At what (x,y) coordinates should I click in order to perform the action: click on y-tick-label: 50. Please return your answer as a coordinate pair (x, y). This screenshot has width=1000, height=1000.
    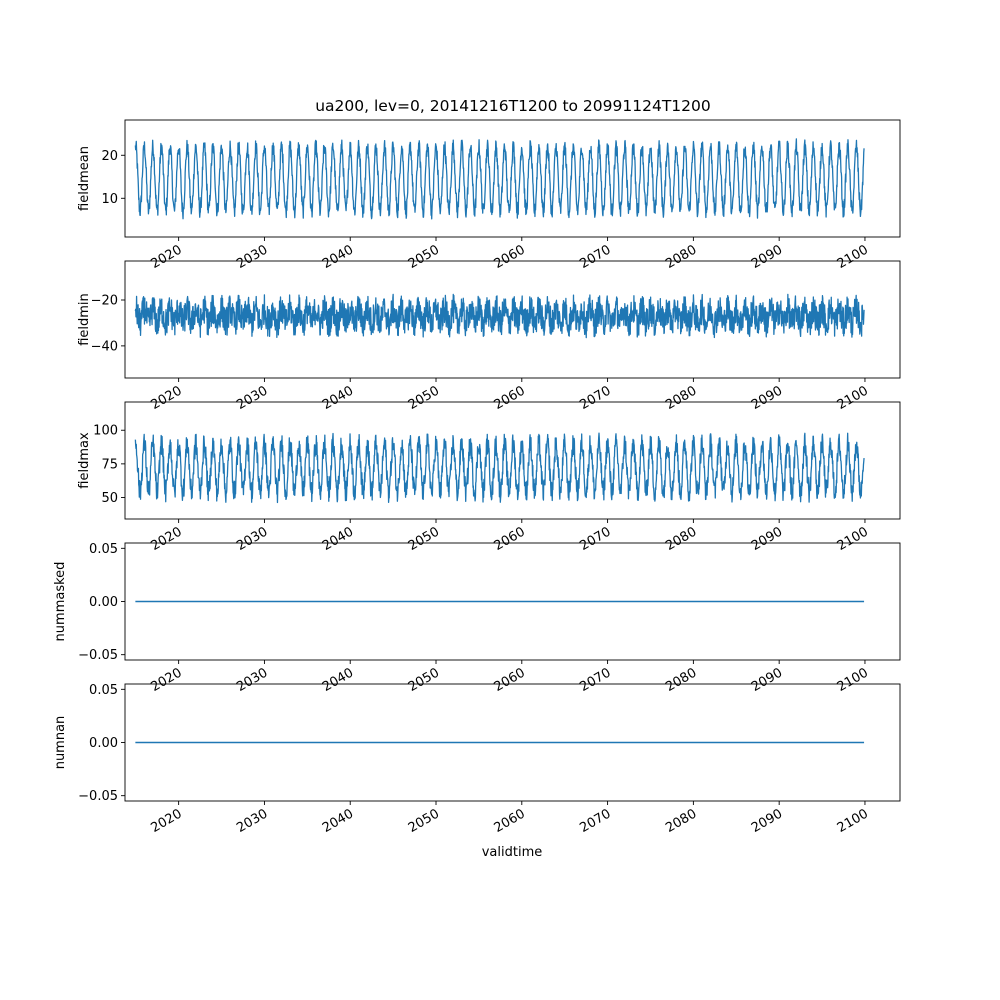
    Looking at the image, I should click on (109, 498).